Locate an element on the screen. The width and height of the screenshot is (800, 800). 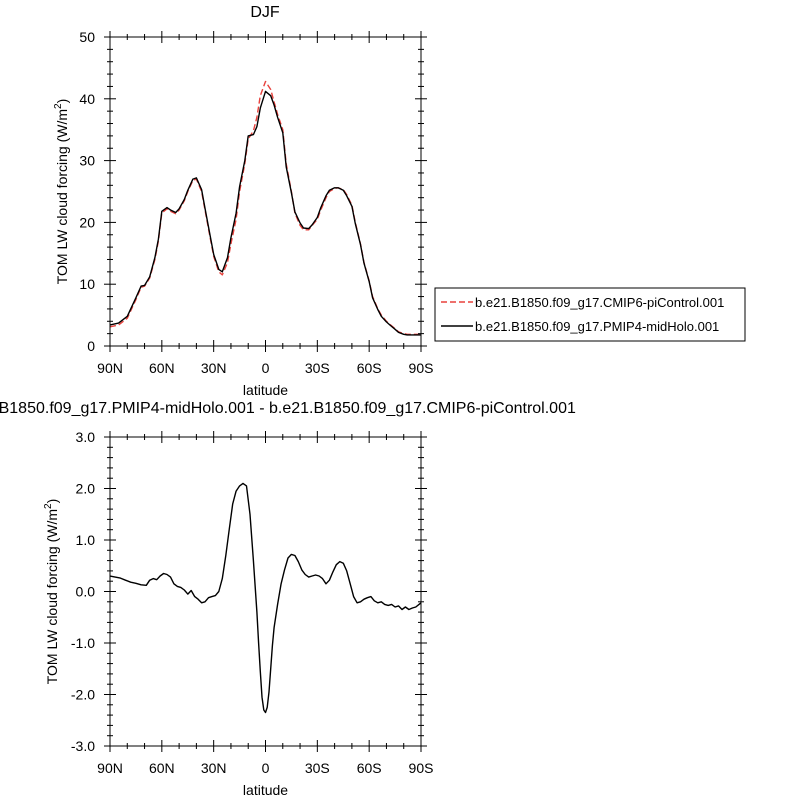
legend-label-1: b.e21.B1850.f09_g17.PMIP4-midHolo.001 is located at coordinates (597, 326).